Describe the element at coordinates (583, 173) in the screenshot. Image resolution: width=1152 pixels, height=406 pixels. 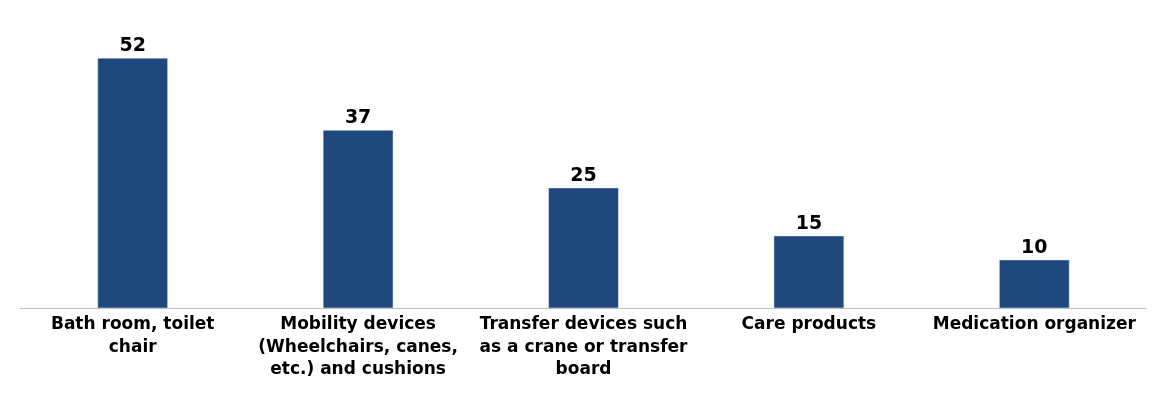
I see `data-label: 25` at that location.